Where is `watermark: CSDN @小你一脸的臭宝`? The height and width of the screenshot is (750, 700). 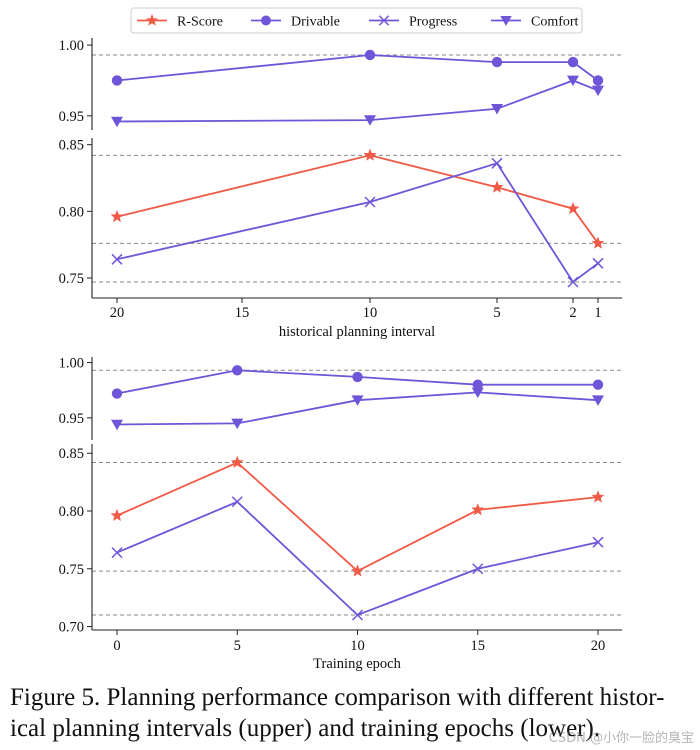 watermark: CSDN @小你一脸的臭宝 is located at coordinates (621, 738).